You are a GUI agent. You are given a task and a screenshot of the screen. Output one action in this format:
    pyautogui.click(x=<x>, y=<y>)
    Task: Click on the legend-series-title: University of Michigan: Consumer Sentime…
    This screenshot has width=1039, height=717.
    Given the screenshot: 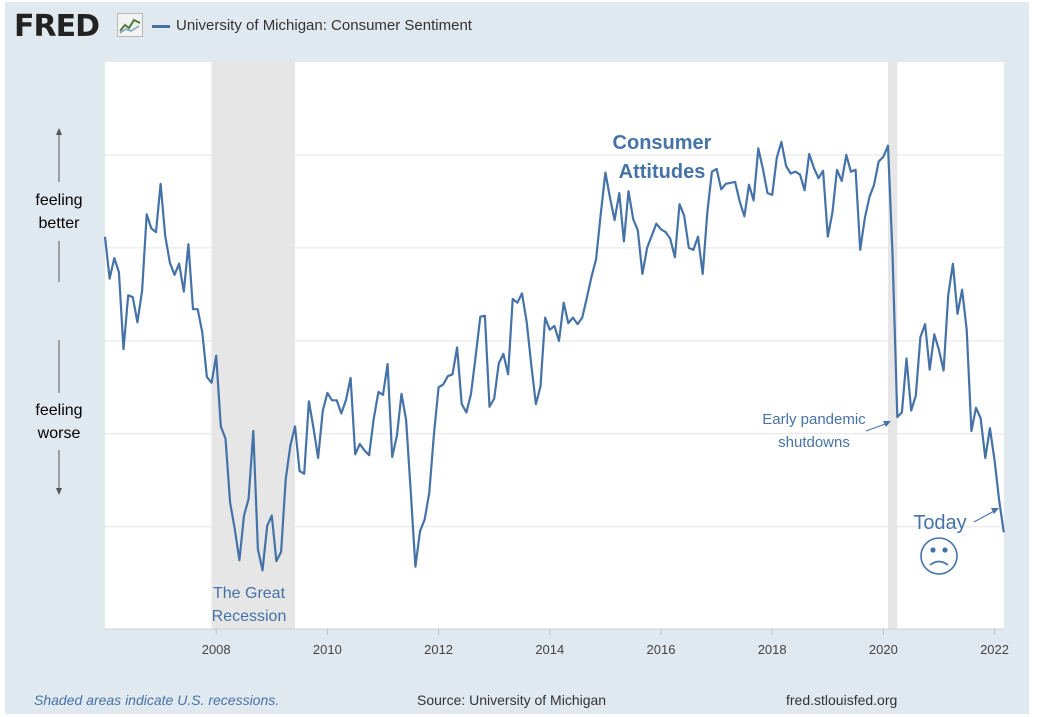 What is the action you would take?
    pyautogui.click(x=324, y=25)
    